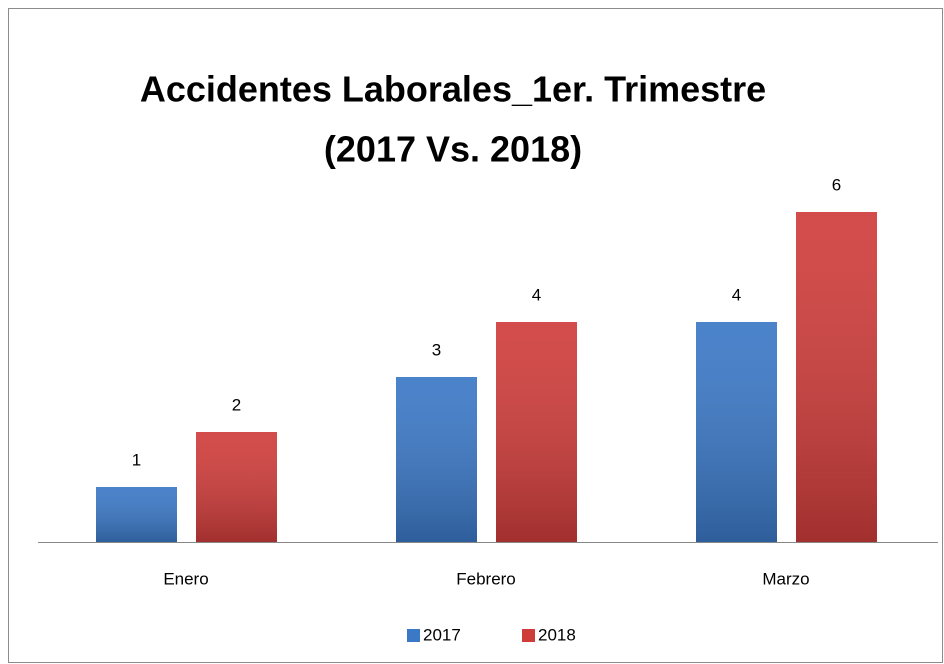  I want to click on x-tick-label: Febrero, so click(486, 578).